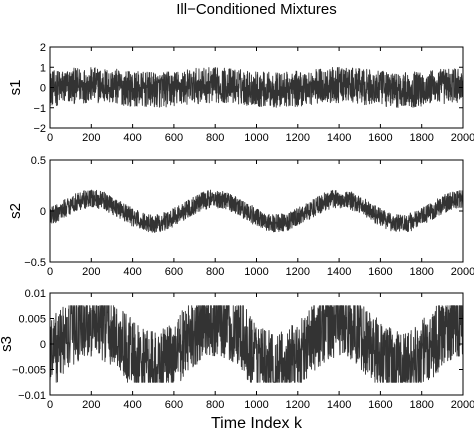  What do you see at coordinates (43, 48) in the screenshot?
I see `y-tick-label: 2` at bounding box center [43, 48].